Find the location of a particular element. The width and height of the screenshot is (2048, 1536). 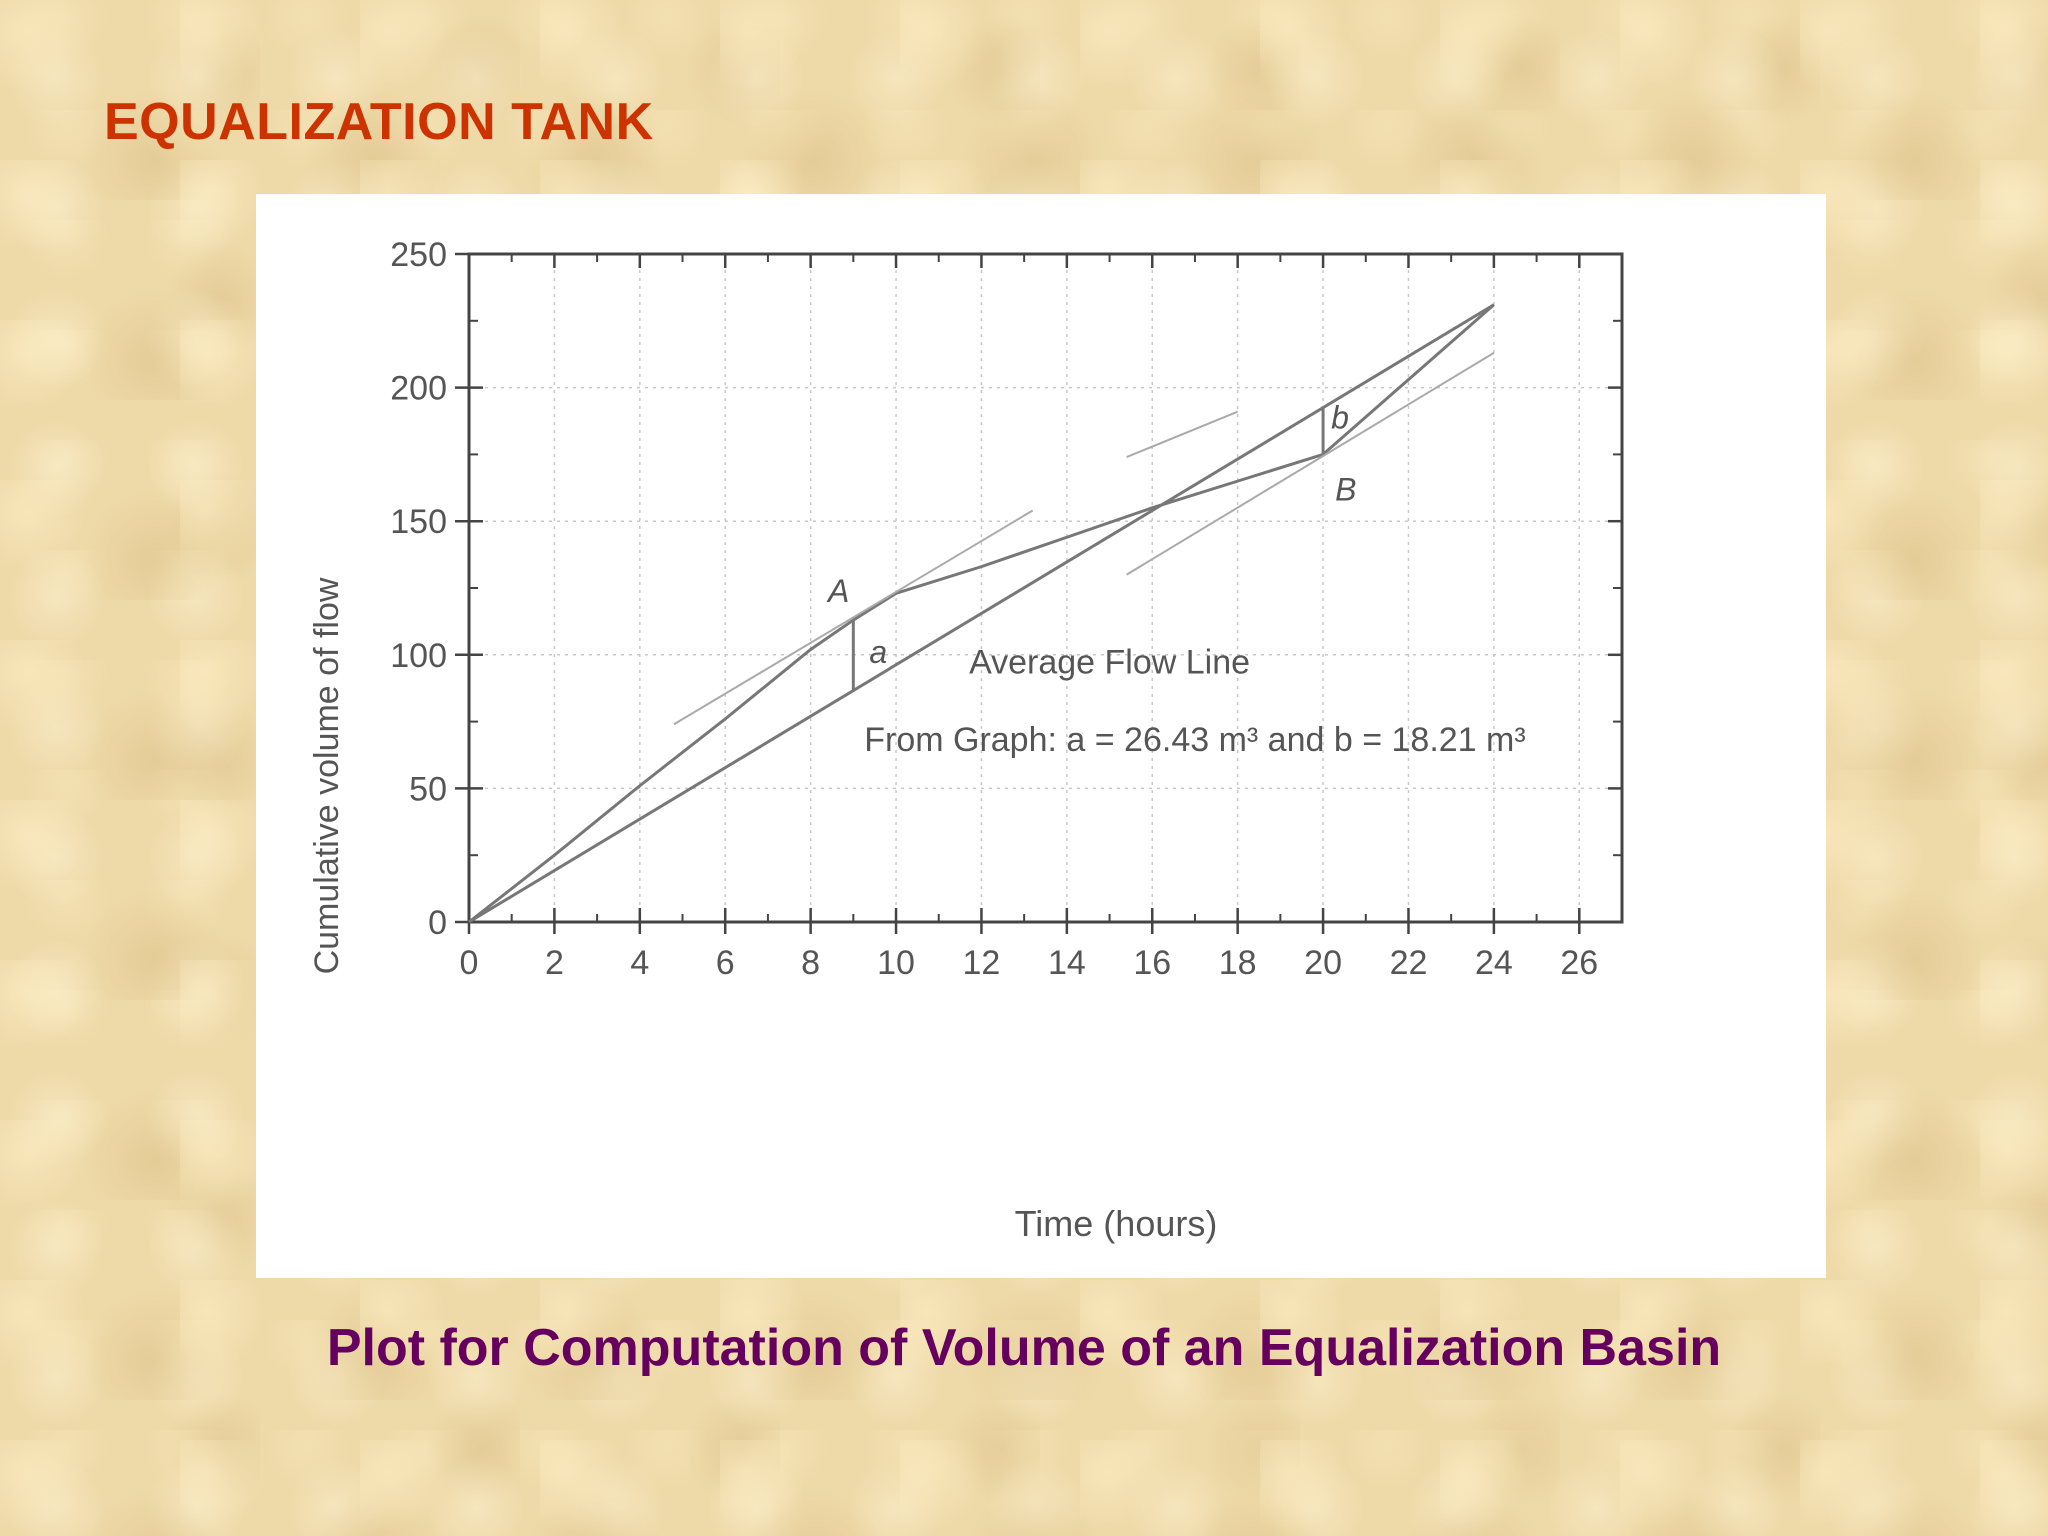

x-axis-label: Time (hours) is located at coordinates (1116, 1223).